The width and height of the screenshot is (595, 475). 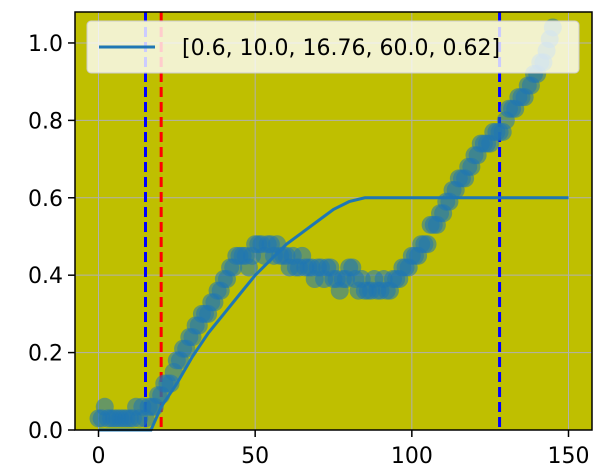 I want to click on x-axis-ticks: 0 50 100 150, so click(x=341, y=449).